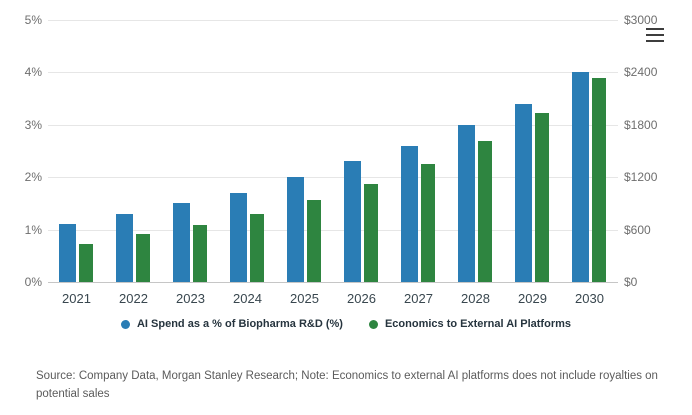 This screenshot has width=692, height=415. Describe the element at coordinates (418, 298) in the screenshot. I see `x-axis-label: 2027` at that location.